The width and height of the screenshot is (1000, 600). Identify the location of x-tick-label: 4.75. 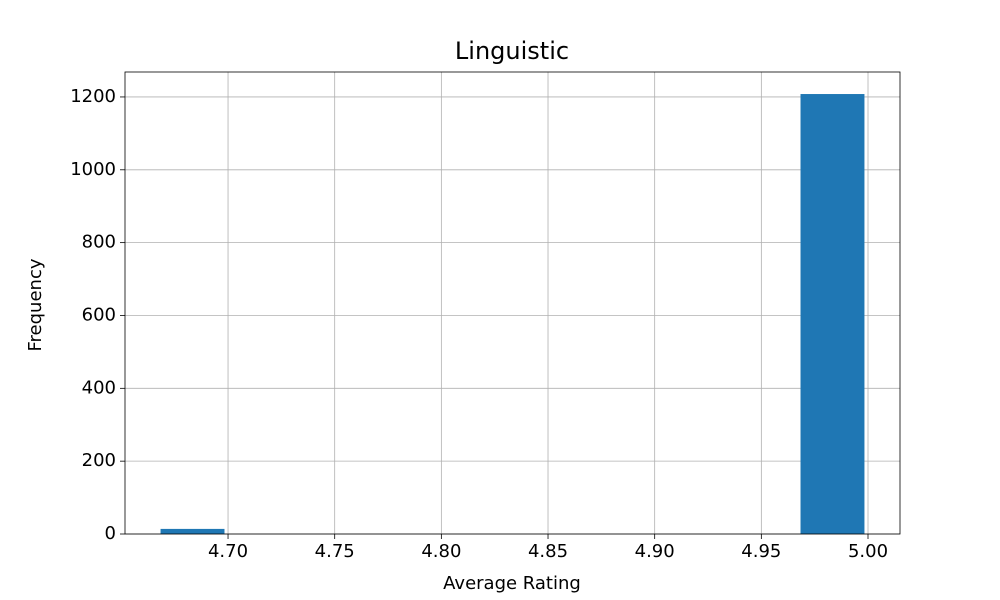
(335, 551).